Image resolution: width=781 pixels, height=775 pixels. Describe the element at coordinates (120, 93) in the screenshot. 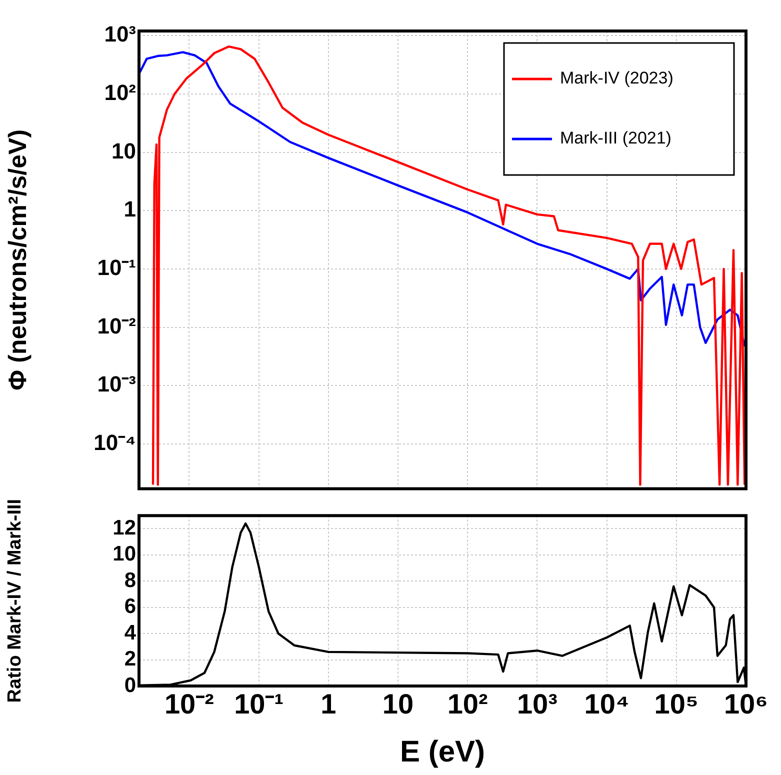

I see `y-tick-label: 10²` at that location.